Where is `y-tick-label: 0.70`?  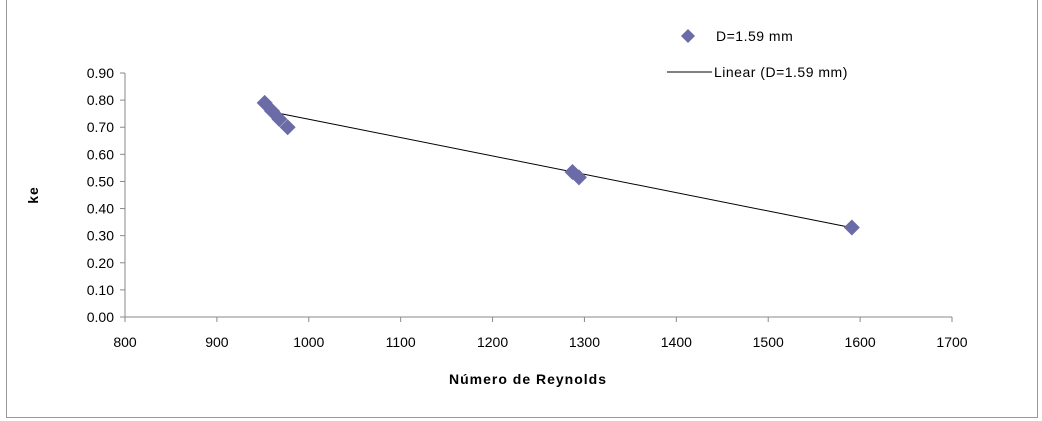 y-tick-label: 0.70 is located at coordinates (100, 127).